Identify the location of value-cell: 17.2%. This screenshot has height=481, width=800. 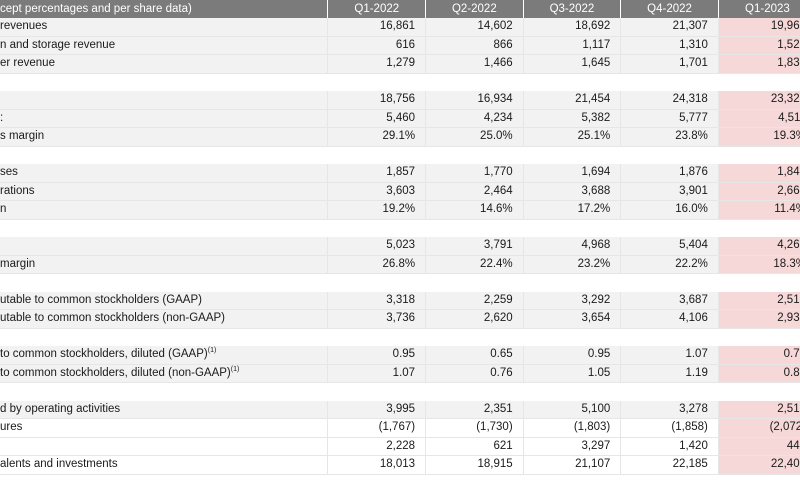
(571, 210).